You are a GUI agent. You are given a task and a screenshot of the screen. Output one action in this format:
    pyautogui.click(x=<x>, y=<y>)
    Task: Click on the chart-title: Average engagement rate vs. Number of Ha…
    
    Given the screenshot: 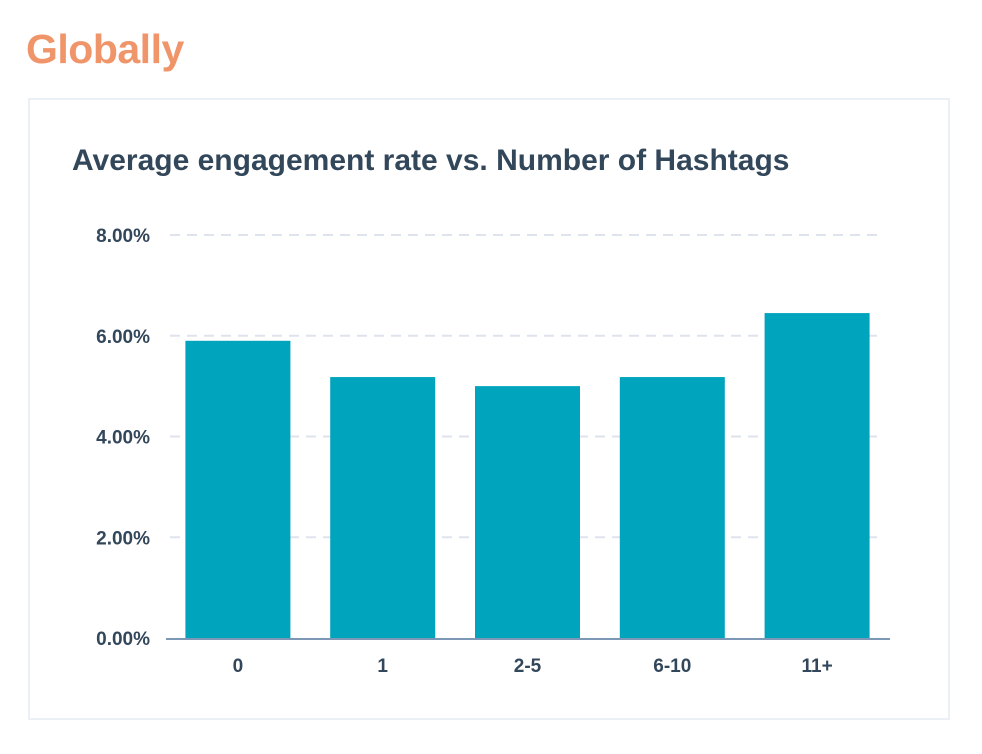 What is the action you would take?
    pyautogui.click(x=431, y=160)
    